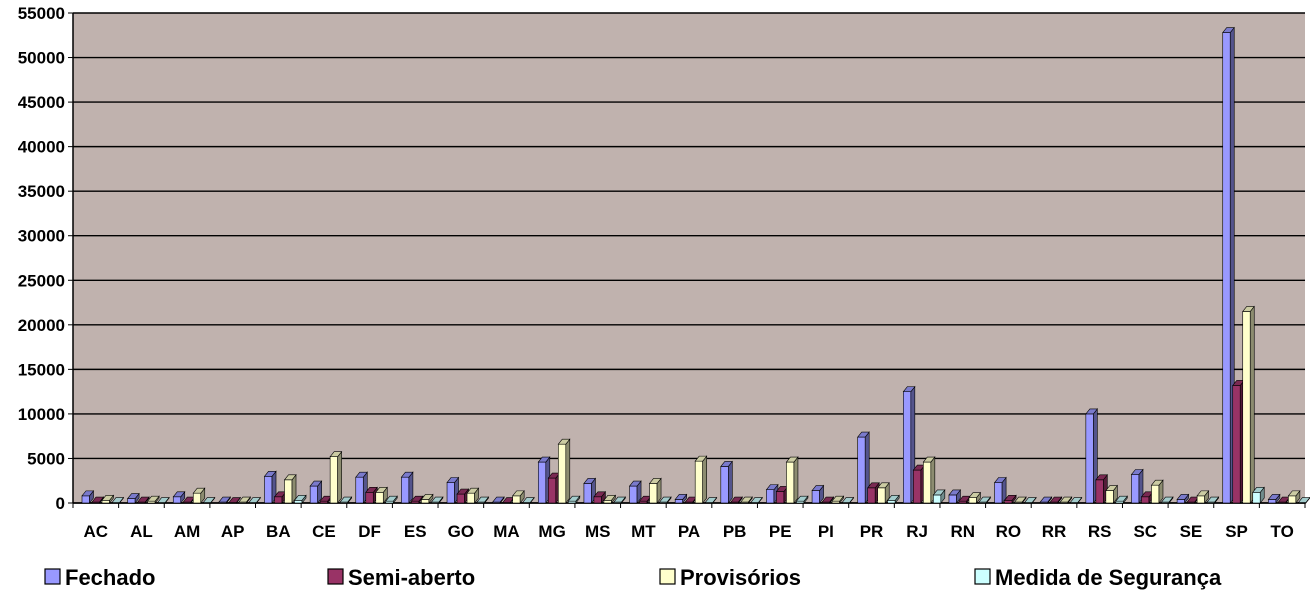  Describe the element at coordinates (780, 531) in the screenshot. I see `x-tick-label: PE` at that location.